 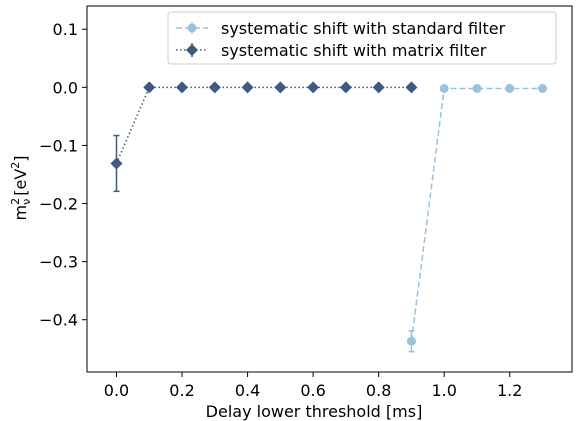 What do you see at coordinates (58, 262) in the screenshot?
I see `y-tick-label: −0.3` at bounding box center [58, 262].